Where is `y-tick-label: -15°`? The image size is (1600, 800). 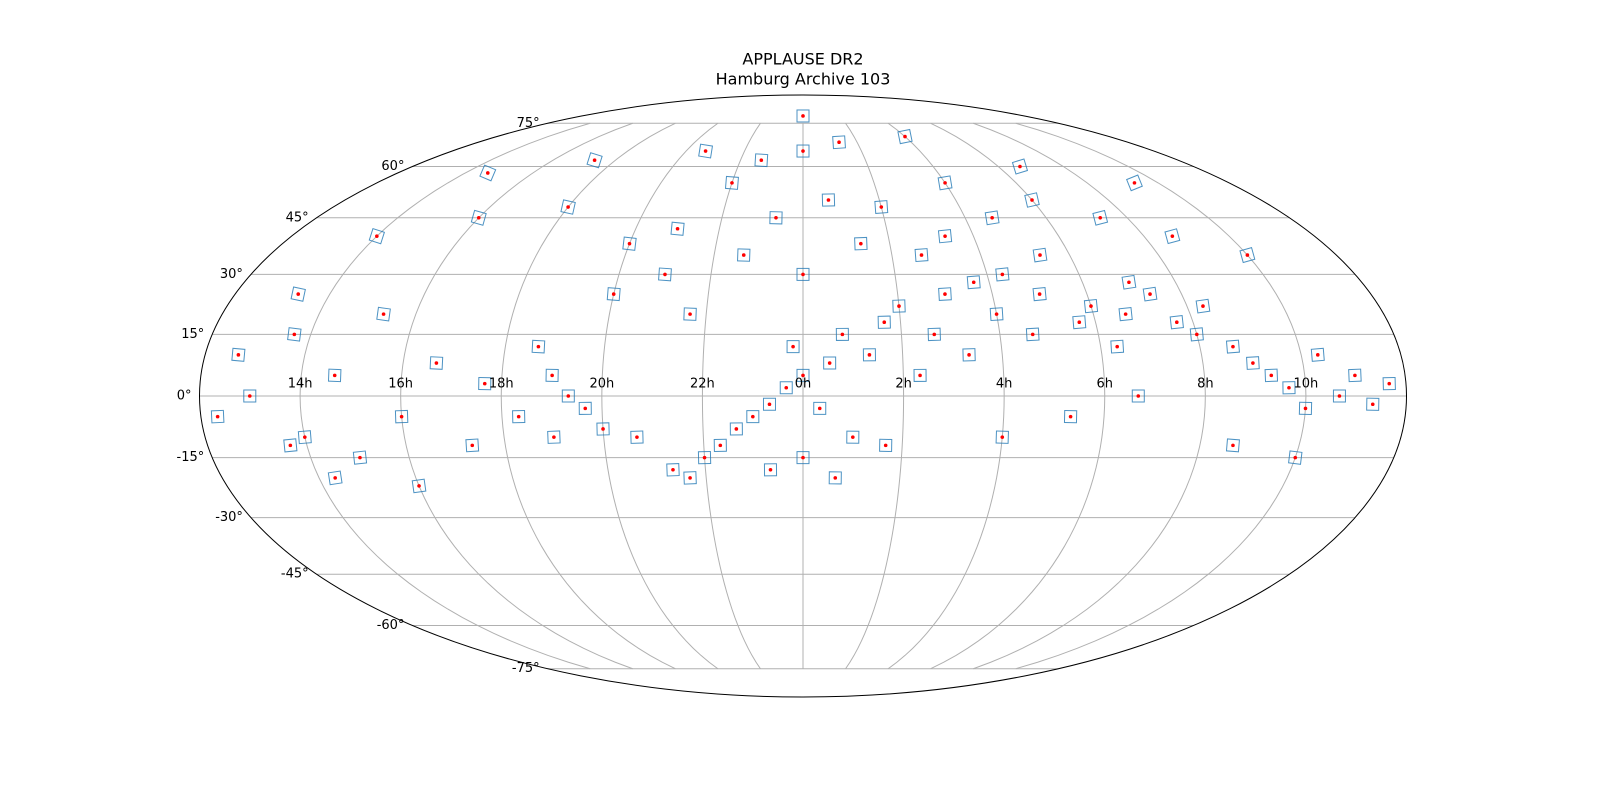 y-tick-label: -15° is located at coordinates (191, 457).